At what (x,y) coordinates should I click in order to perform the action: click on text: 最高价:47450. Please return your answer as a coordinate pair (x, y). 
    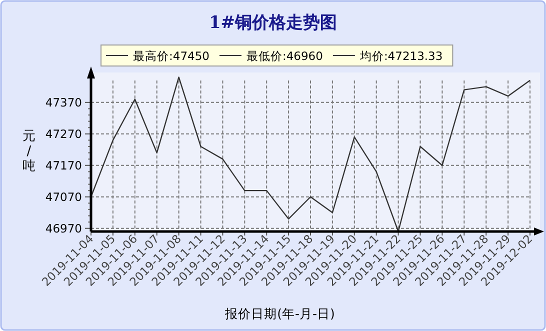
    Looking at the image, I should click on (171, 56).